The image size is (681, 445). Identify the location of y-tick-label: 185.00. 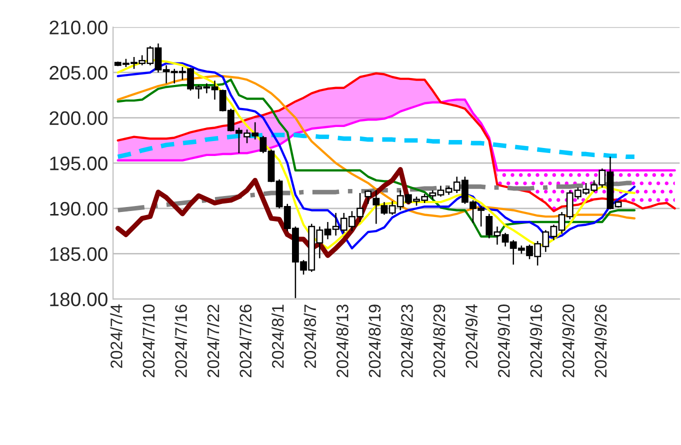
(79, 254).